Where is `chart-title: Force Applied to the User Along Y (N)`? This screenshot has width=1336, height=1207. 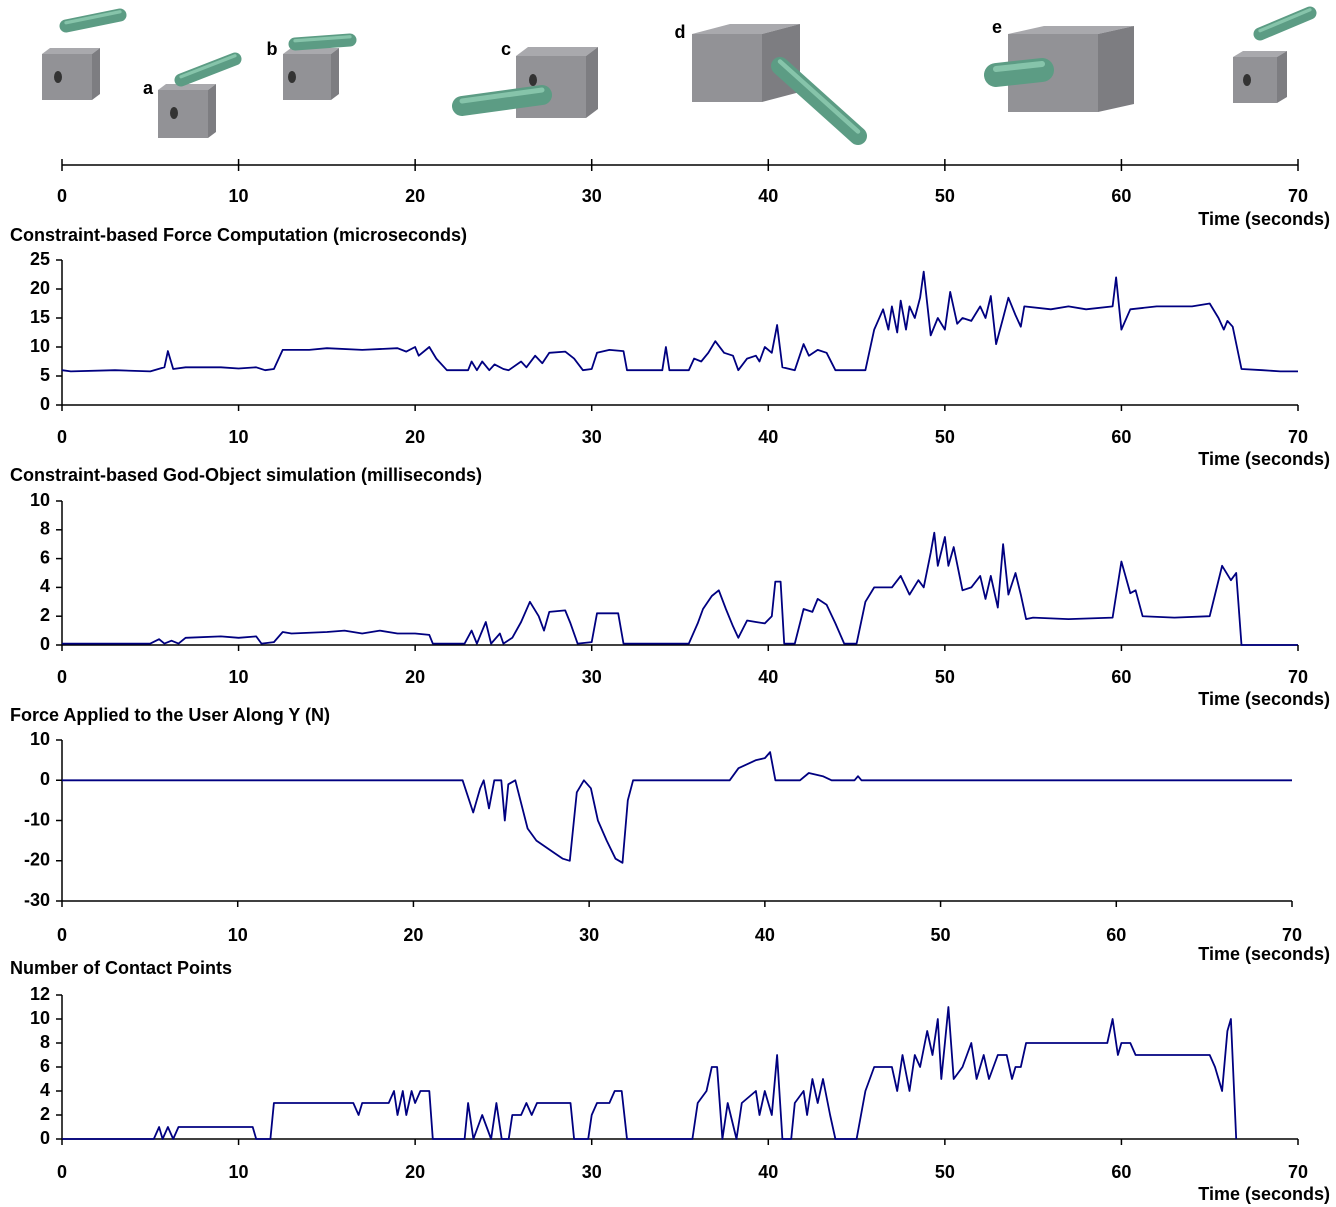 chart-title: Force Applied to the User Along Y (N) is located at coordinates (170, 715).